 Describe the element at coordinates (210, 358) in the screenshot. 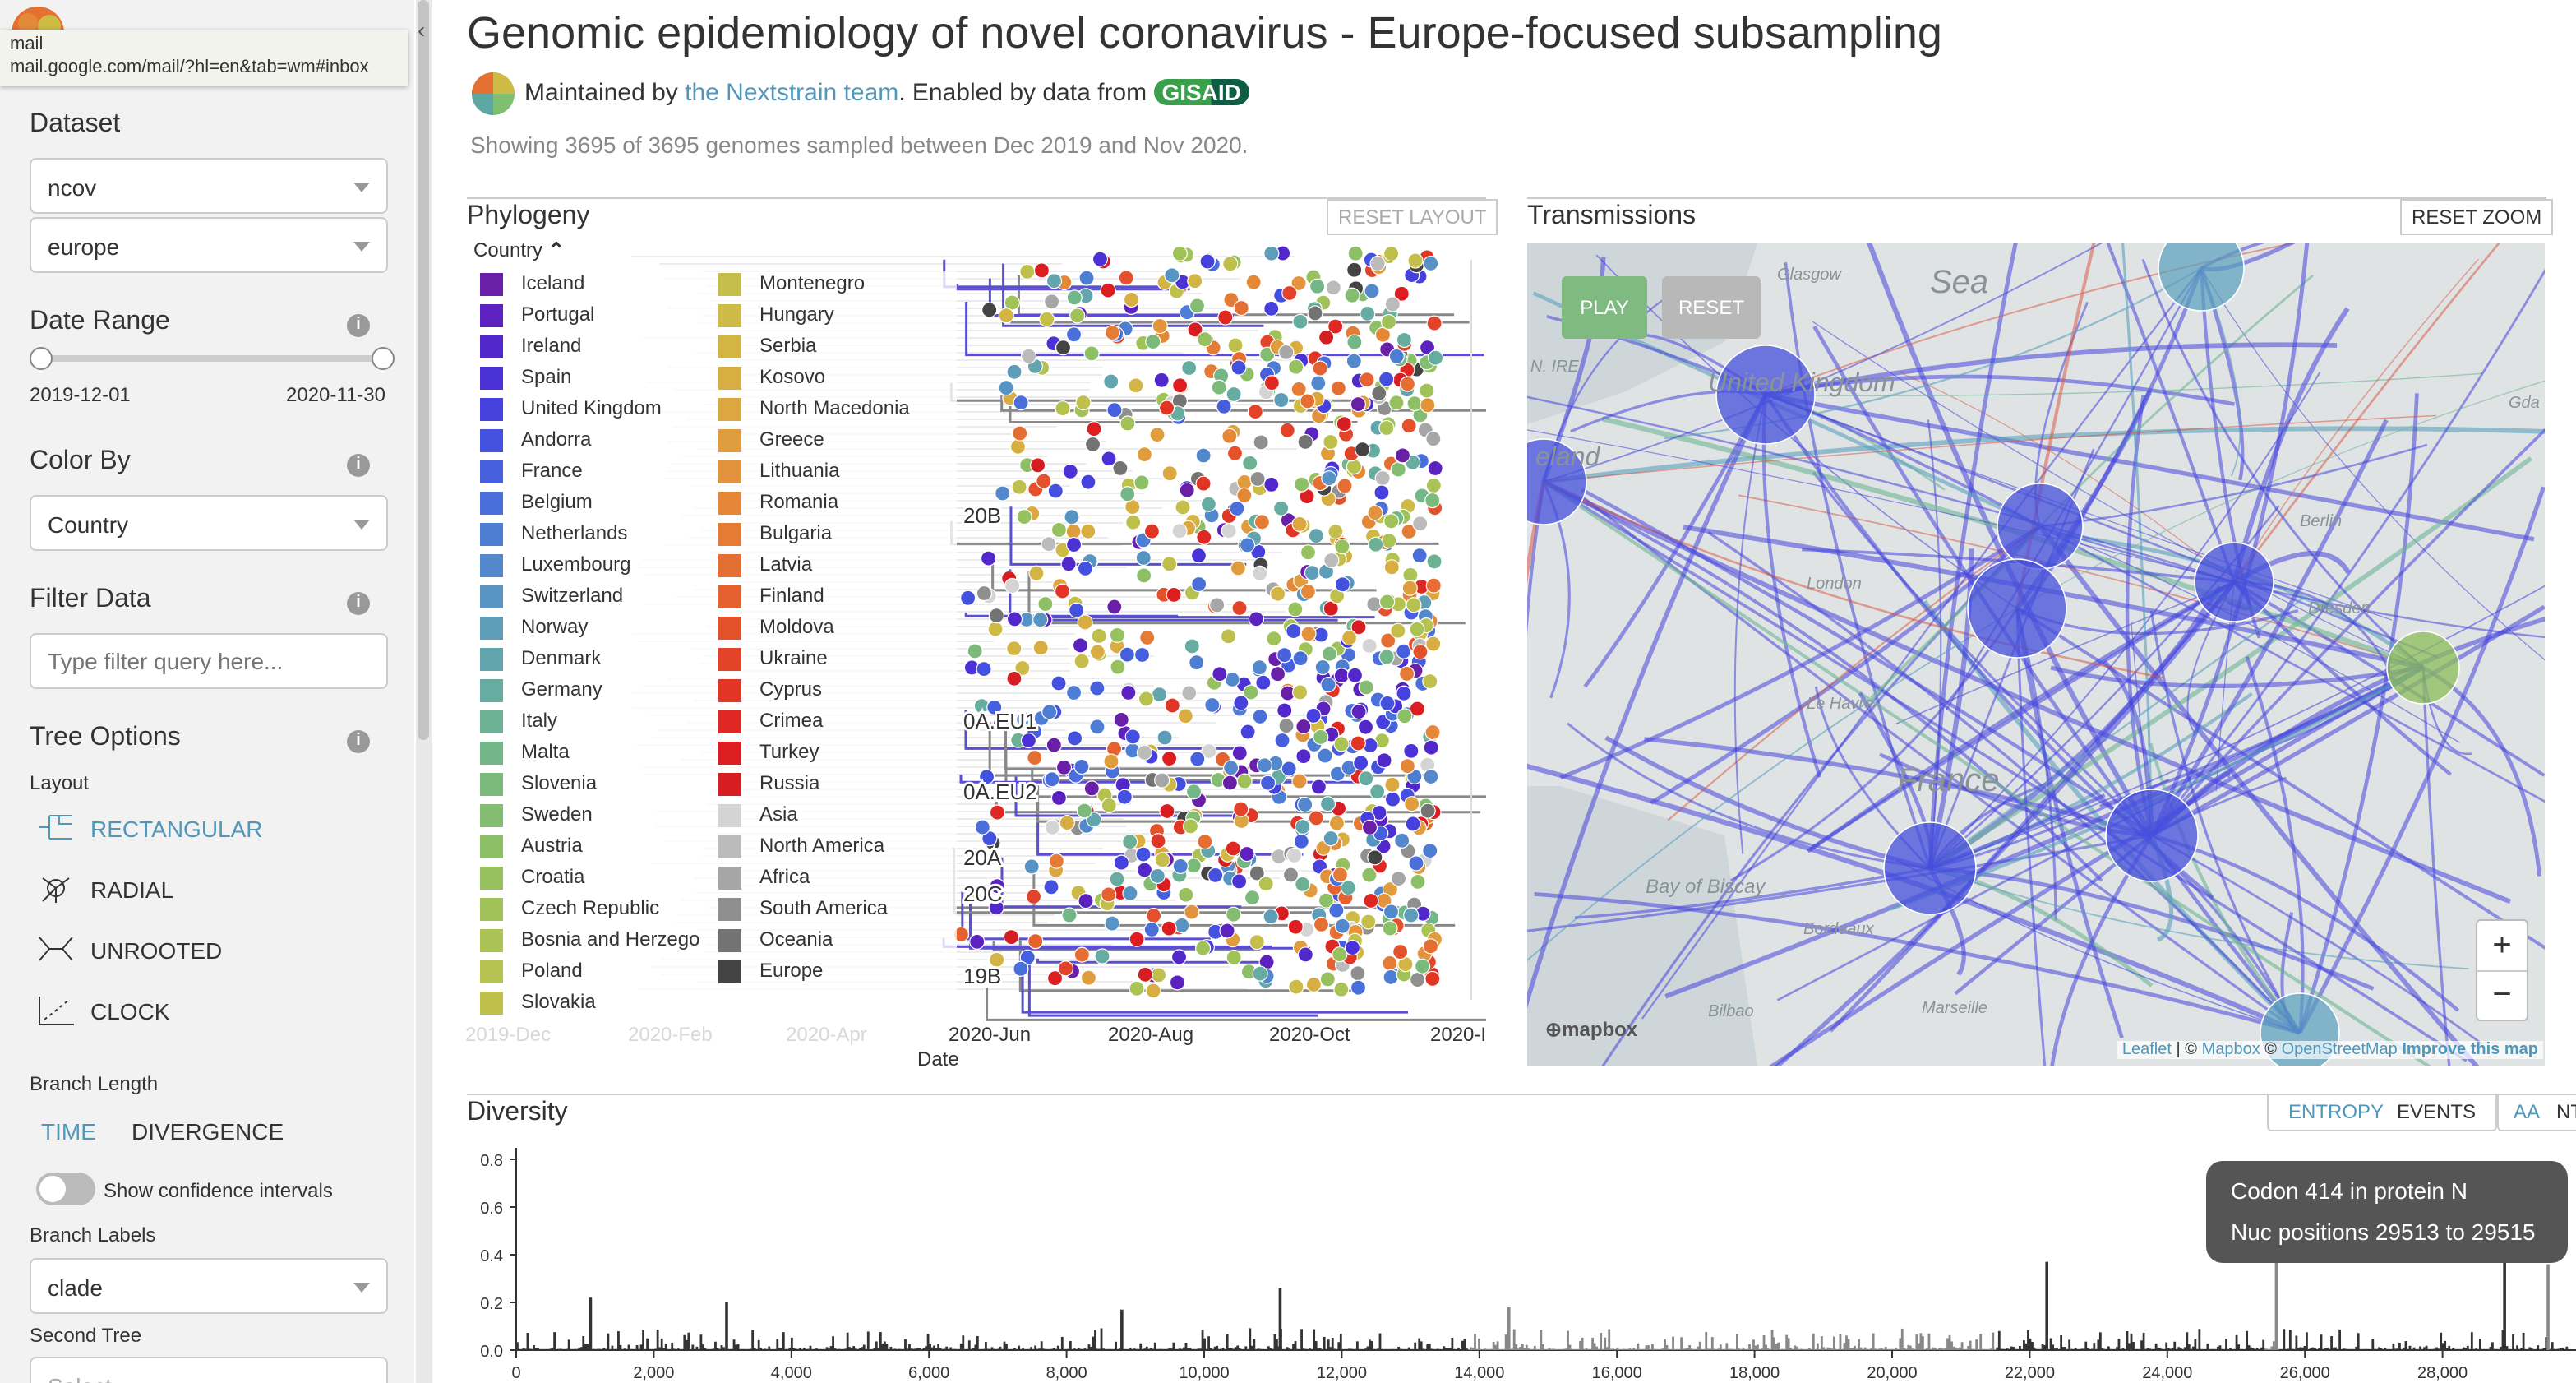

I see `date-range-track` at that location.